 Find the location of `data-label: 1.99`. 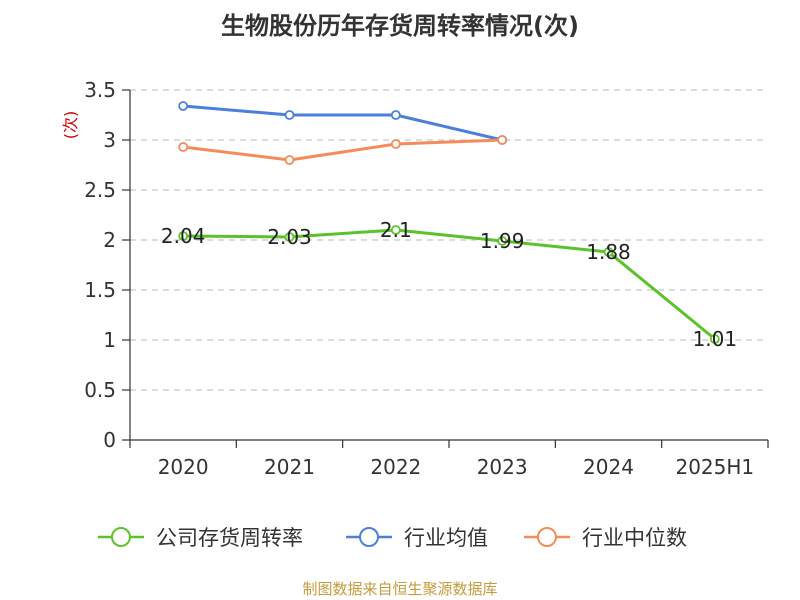

data-label: 1.99 is located at coordinates (502, 241).